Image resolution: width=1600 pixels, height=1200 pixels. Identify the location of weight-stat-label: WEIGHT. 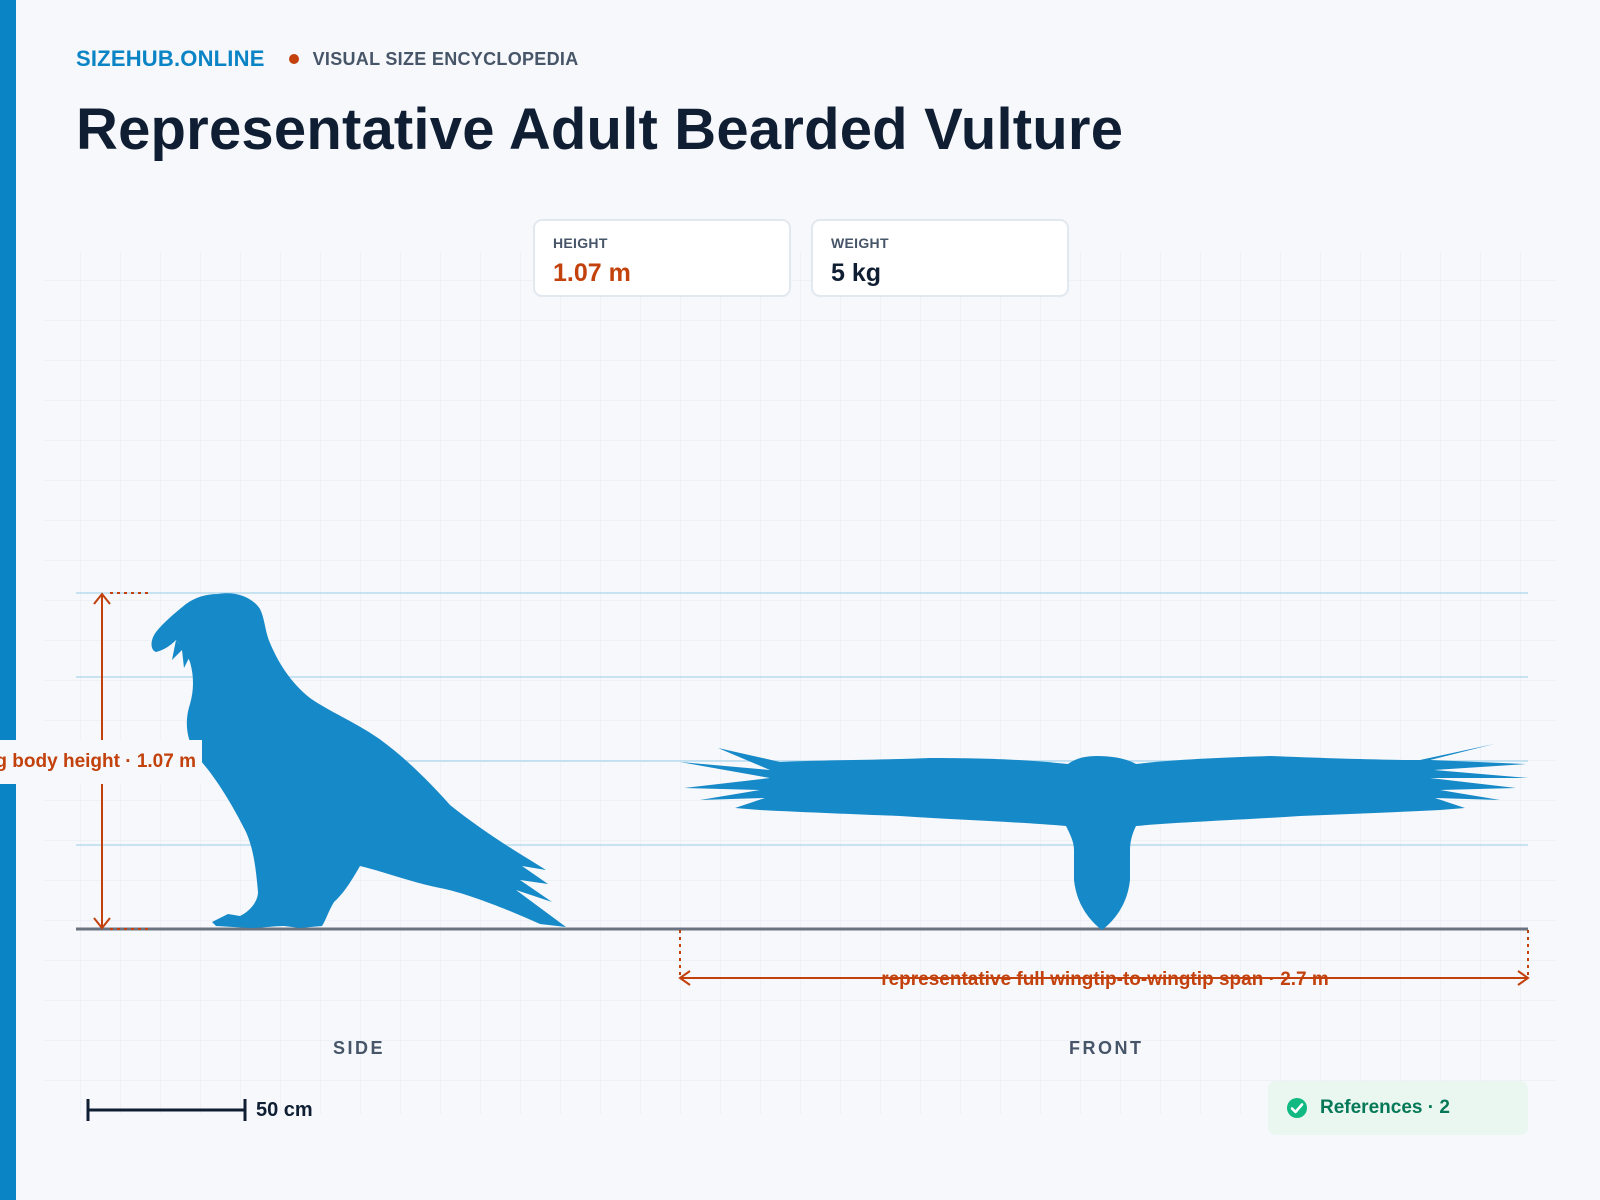
(860, 243).